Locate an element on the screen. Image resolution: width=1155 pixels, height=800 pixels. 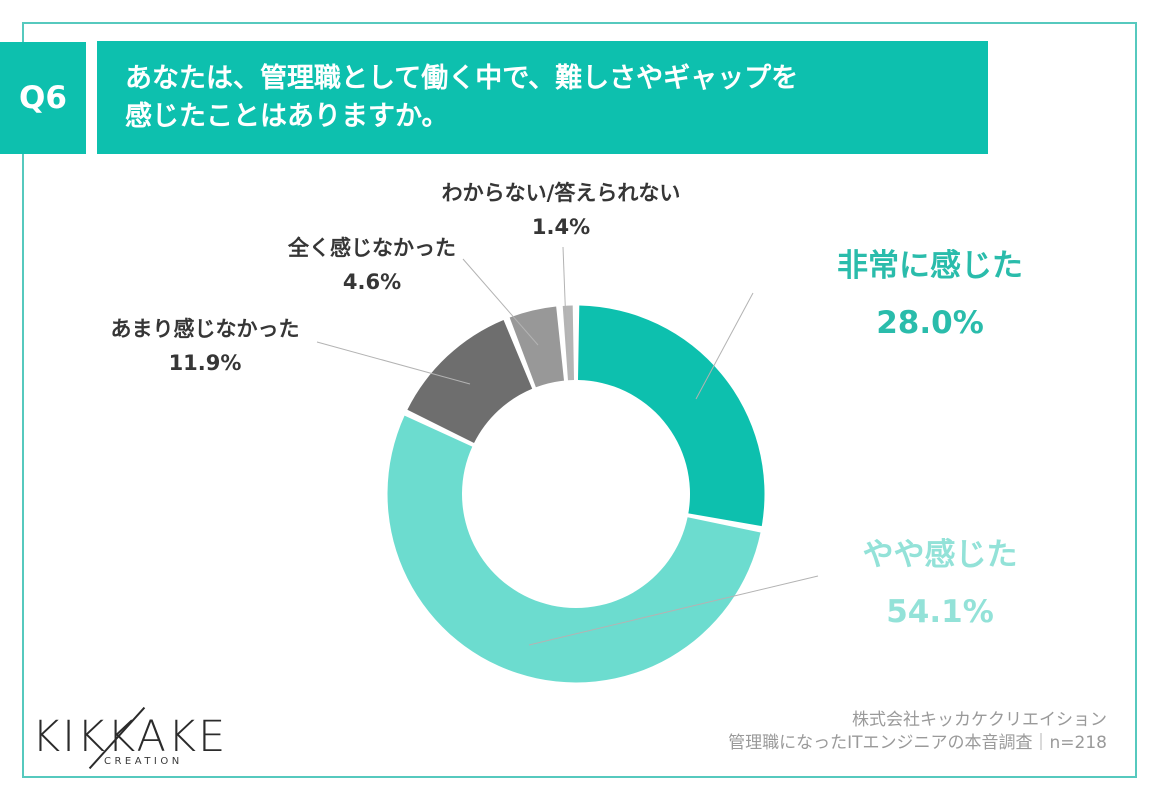
callout-unknown-label: わからない/答えられない is located at coordinates (561, 193).